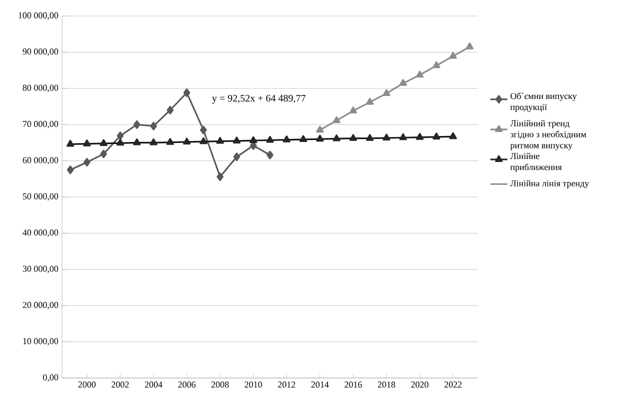 The height and width of the screenshot is (410, 627). What do you see at coordinates (287, 385) in the screenshot?
I see `x-tick-label: 2012` at bounding box center [287, 385].